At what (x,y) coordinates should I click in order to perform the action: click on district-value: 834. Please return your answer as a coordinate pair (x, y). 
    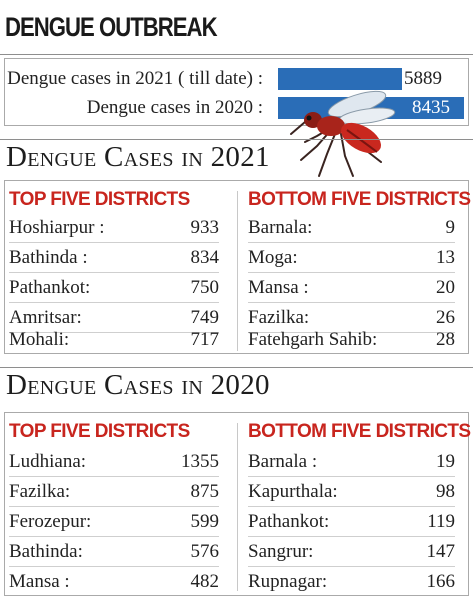
    Looking at the image, I should click on (205, 257).